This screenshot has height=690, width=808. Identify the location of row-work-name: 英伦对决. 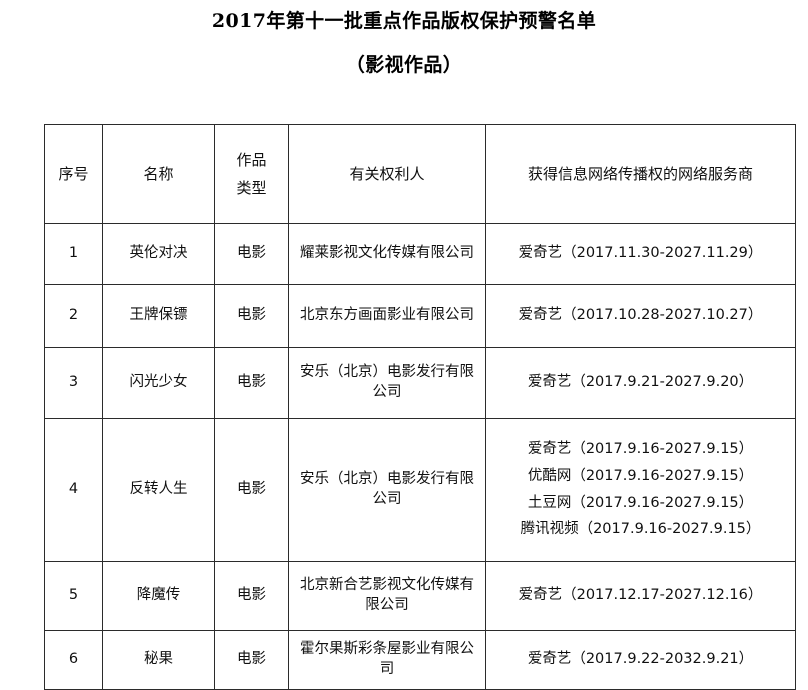
(158, 254).